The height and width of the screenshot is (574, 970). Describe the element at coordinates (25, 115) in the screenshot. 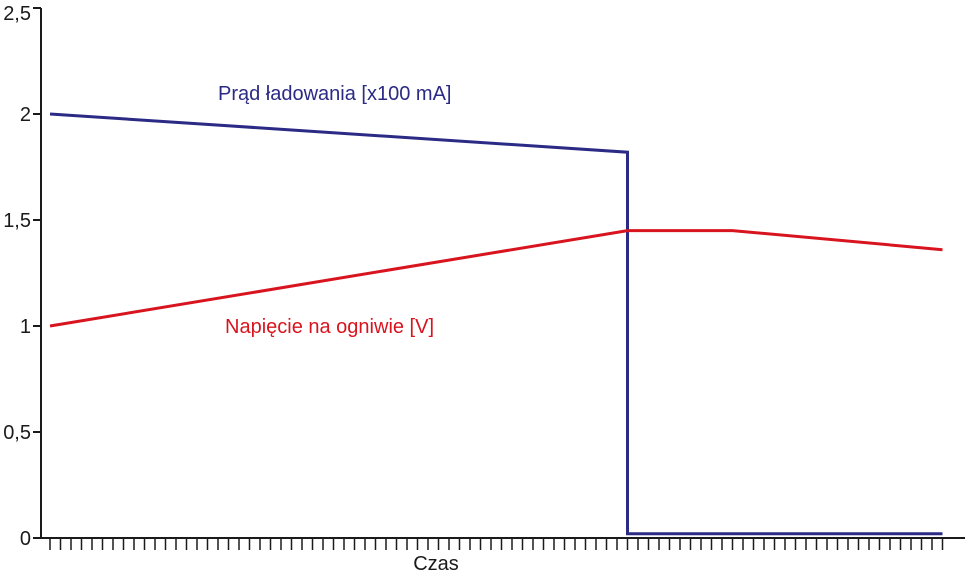

I see `y-tick-label: 2` at that location.